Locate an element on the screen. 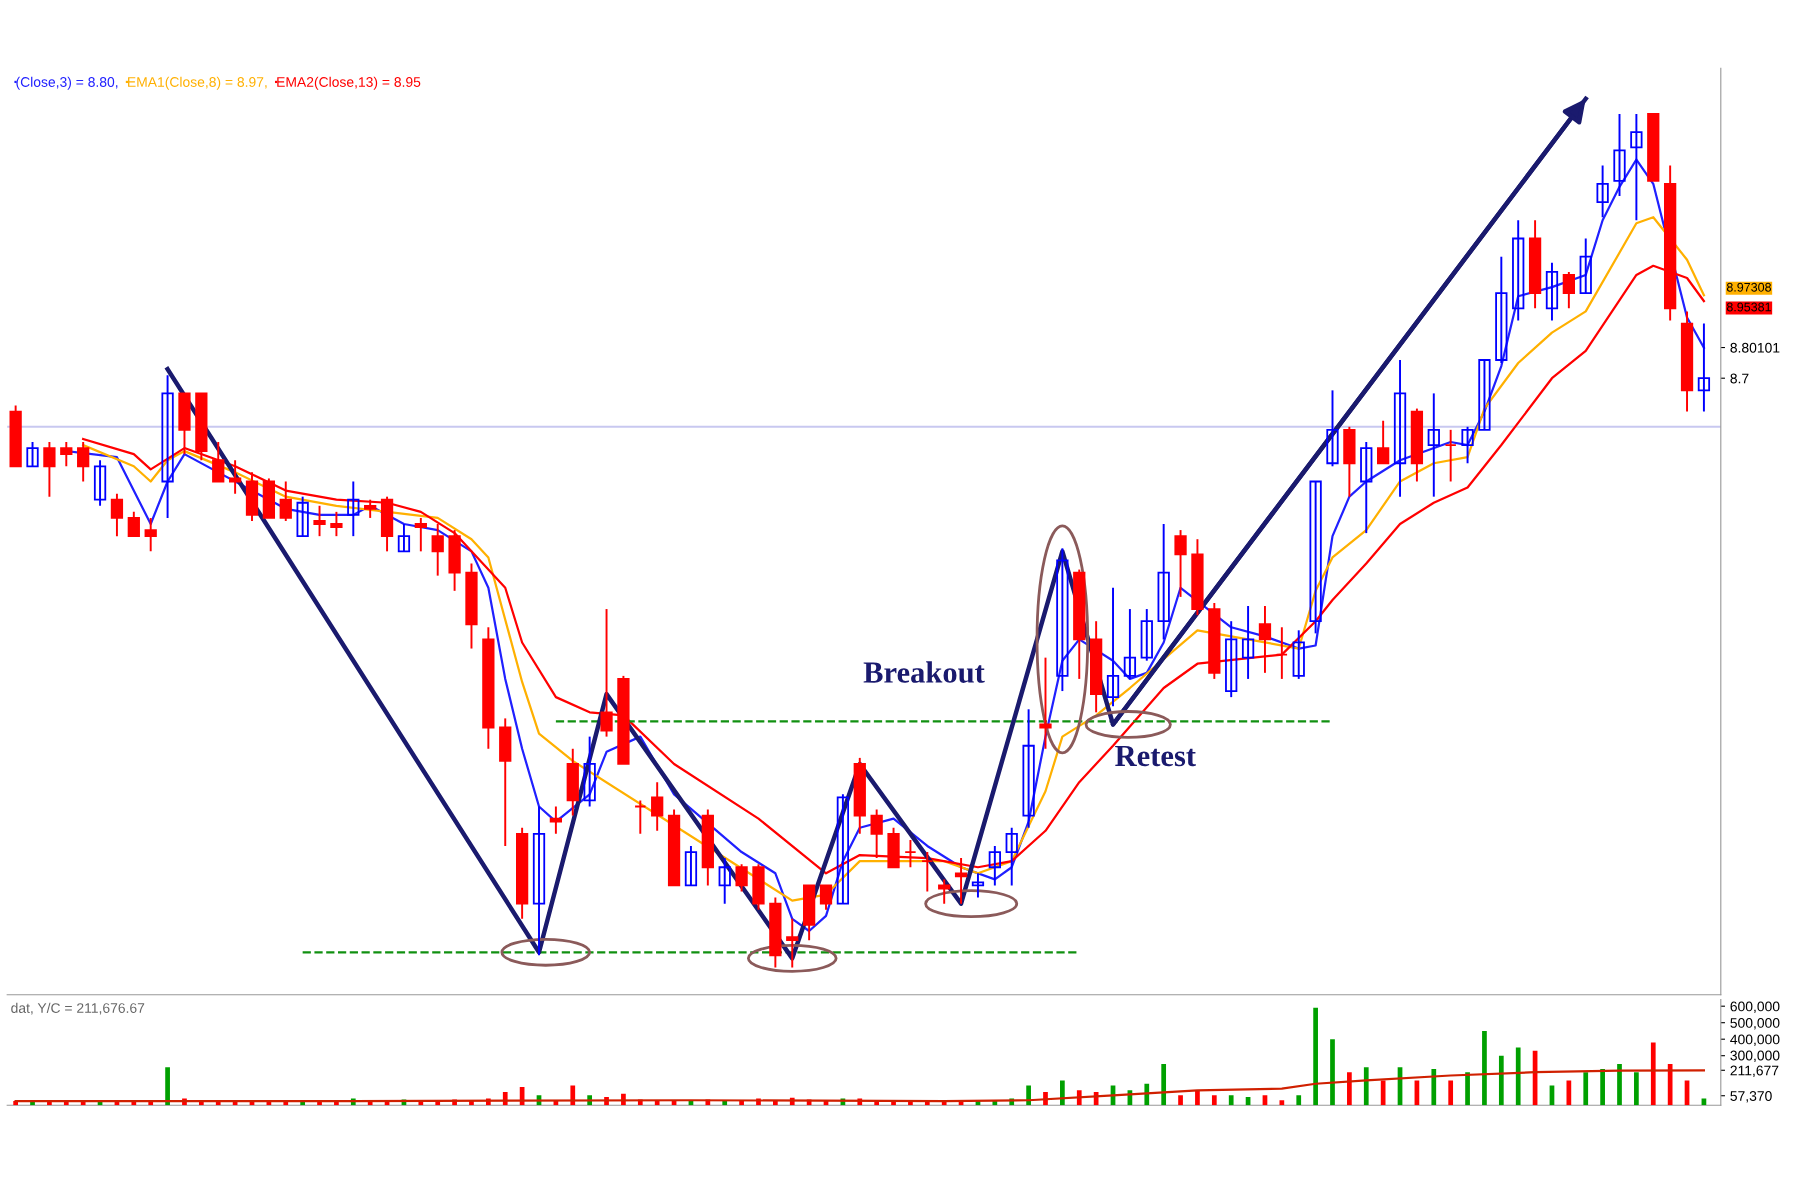 This screenshot has width=1800, height=1200. y-tick-label: 8.80101 is located at coordinates (1755, 347).